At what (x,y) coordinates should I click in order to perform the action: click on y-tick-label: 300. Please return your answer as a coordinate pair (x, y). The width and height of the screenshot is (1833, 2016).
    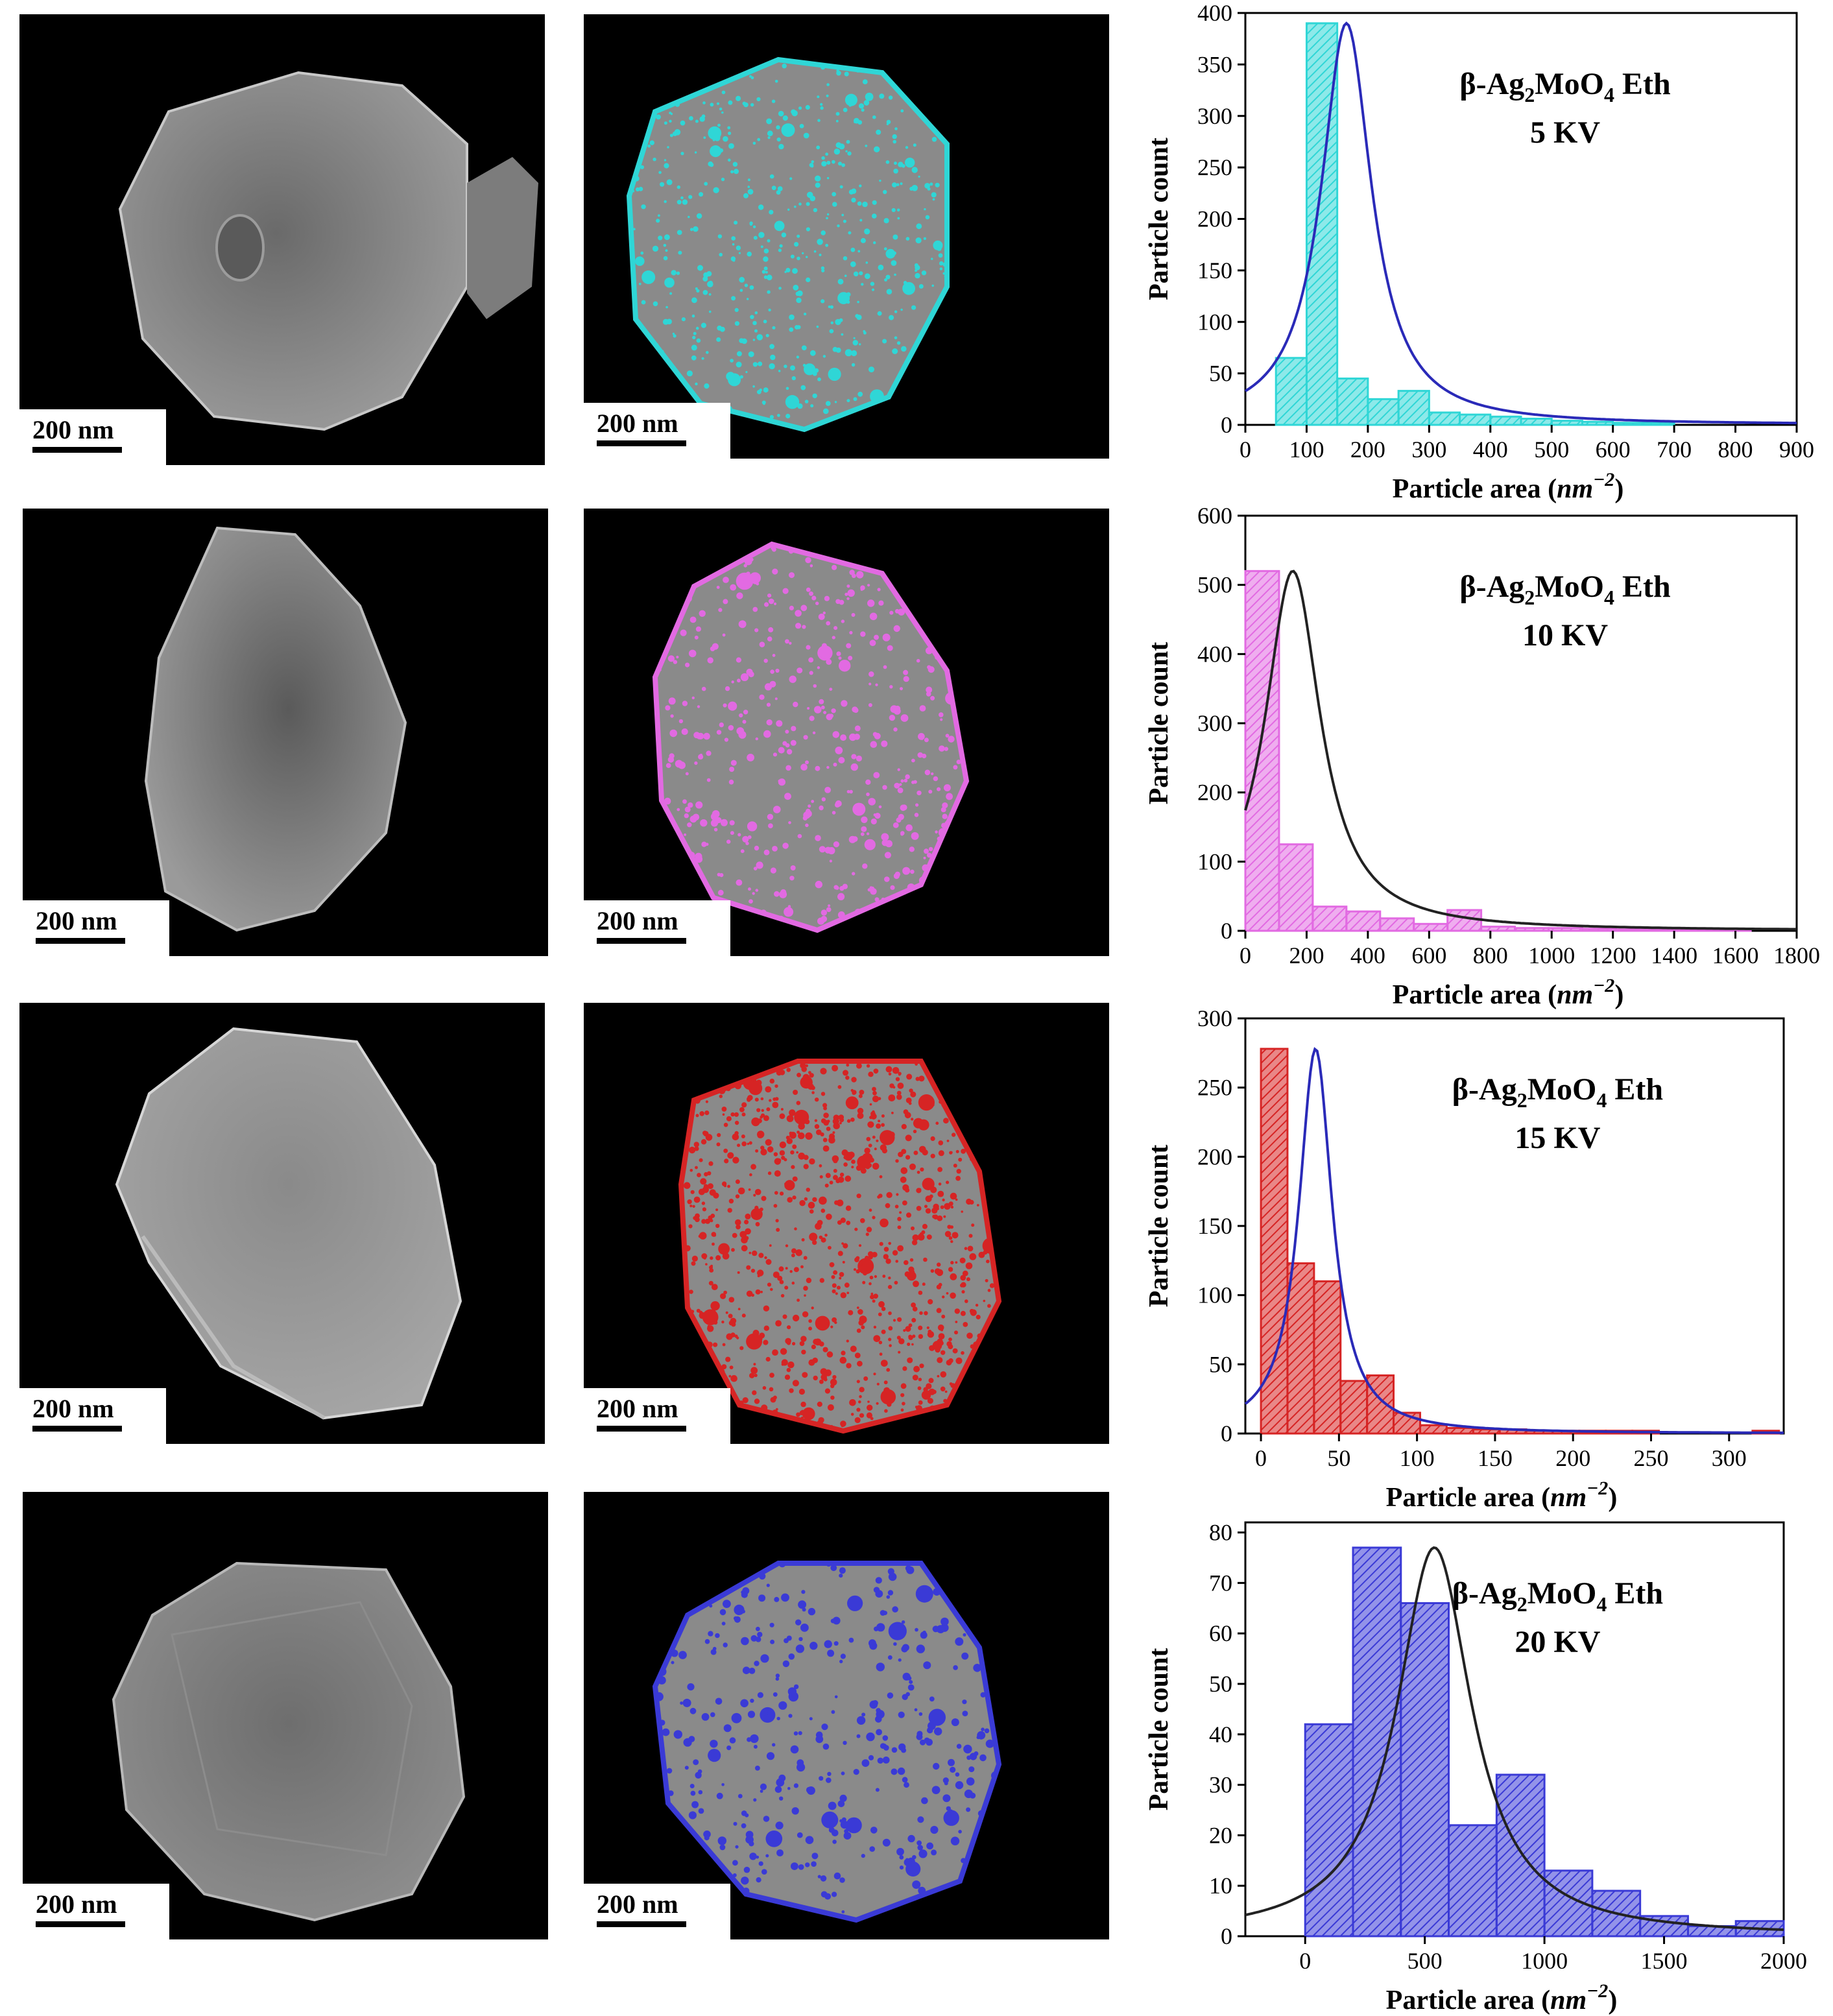
    Looking at the image, I should click on (1214, 723).